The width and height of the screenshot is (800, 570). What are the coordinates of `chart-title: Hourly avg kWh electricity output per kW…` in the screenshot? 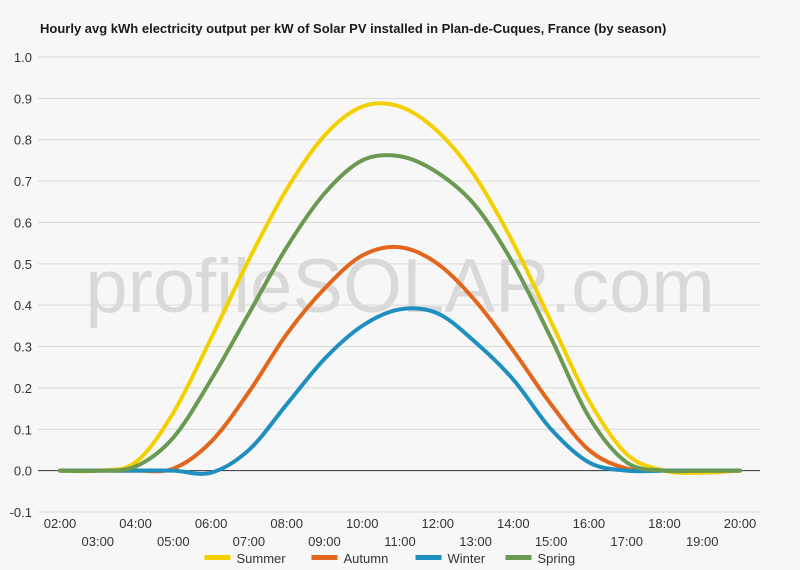 It's located at (353, 28).